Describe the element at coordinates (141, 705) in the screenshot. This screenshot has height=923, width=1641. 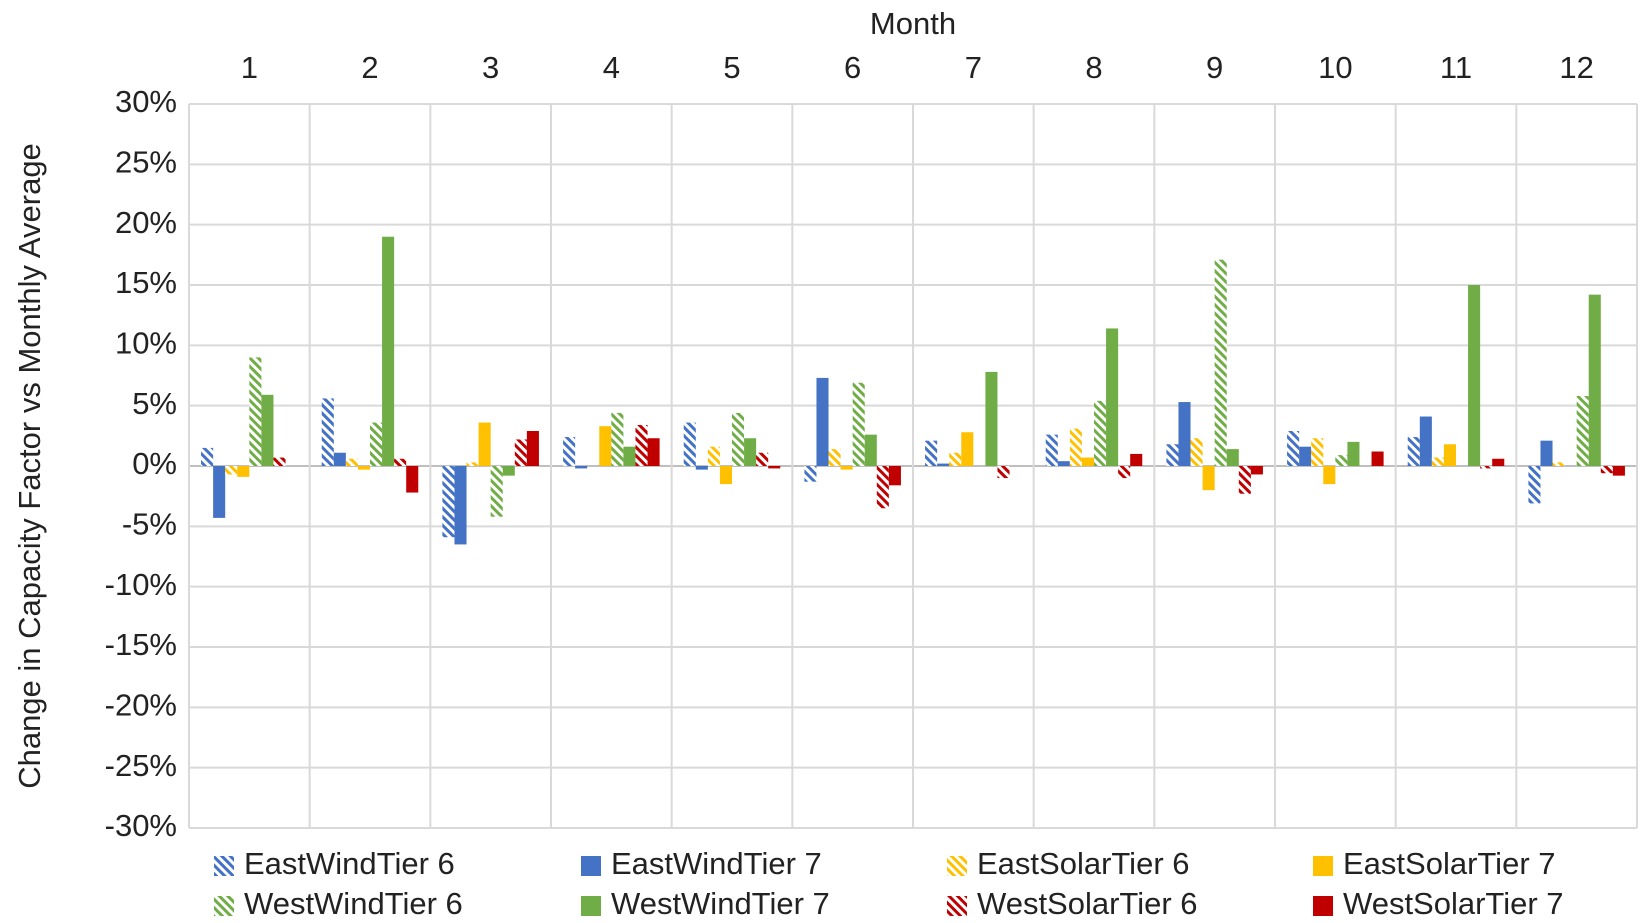
I see `y-tick-label: -20%` at that location.